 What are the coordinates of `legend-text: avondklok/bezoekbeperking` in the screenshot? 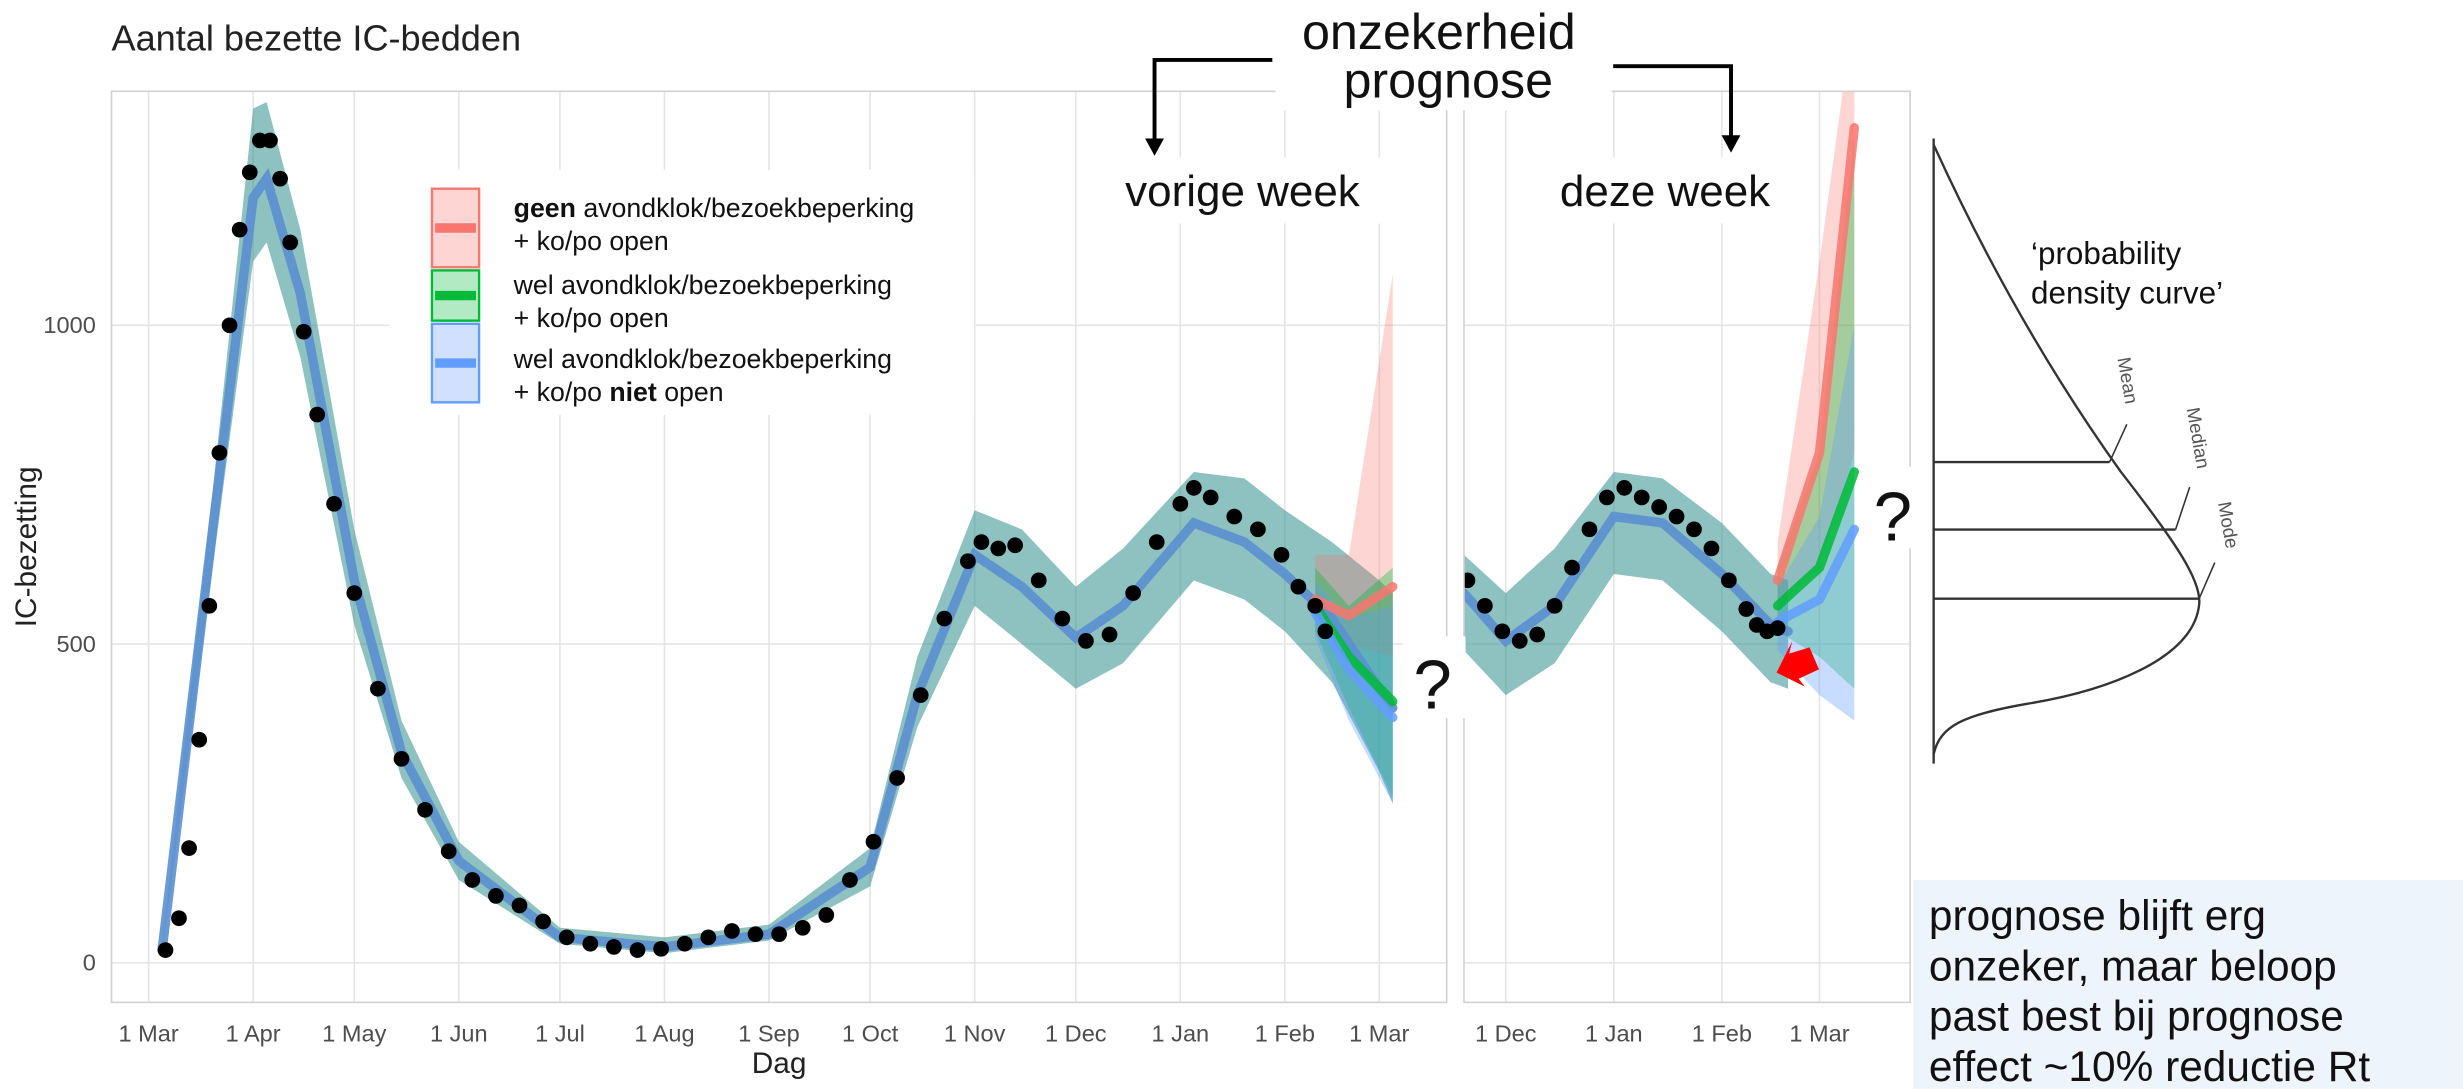 It's located at (745, 208).